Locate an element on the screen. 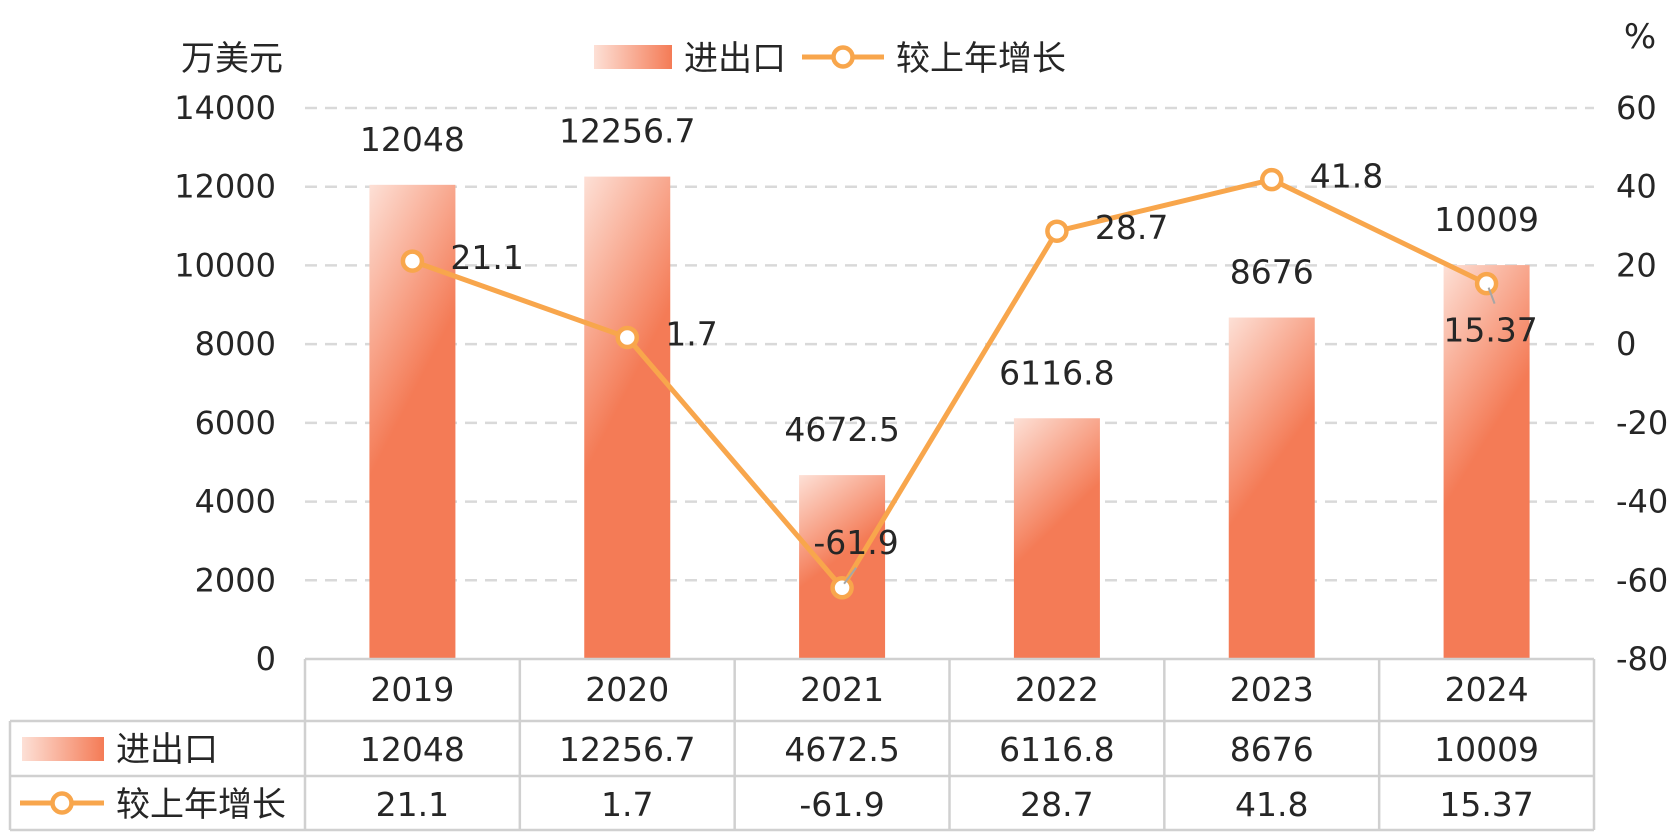 The height and width of the screenshot is (840, 1674). table-cell: 8676 is located at coordinates (1272, 749).